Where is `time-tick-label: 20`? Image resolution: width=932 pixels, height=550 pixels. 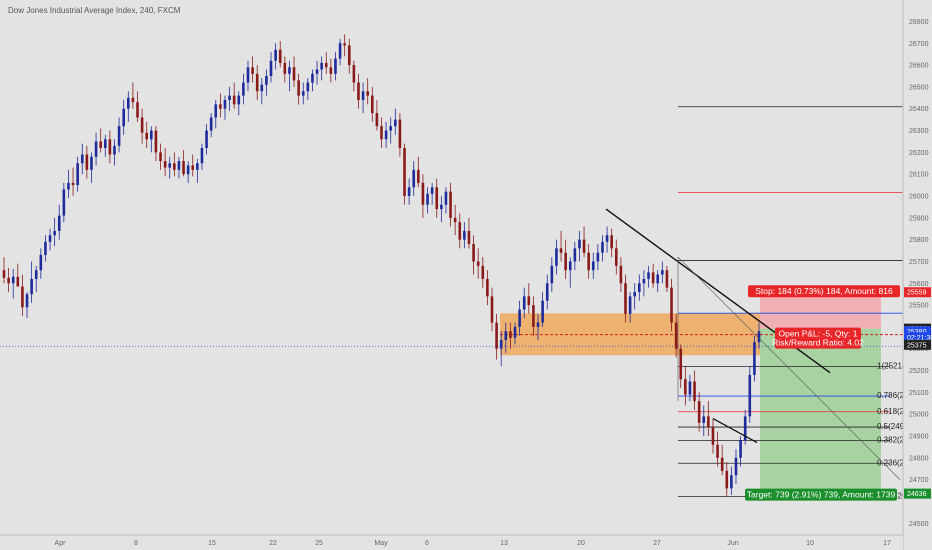
time-tick-label: 20 is located at coordinates (581, 543).